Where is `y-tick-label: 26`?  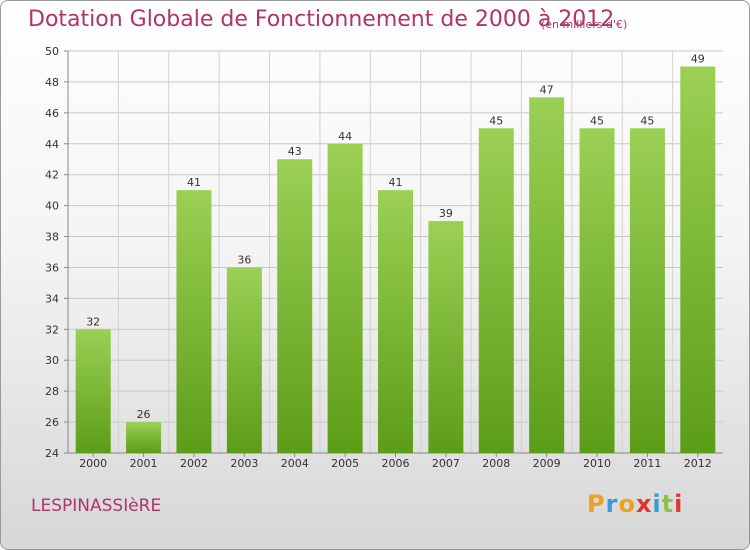 y-tick-label: 26 is located at coordinates (52, 422).